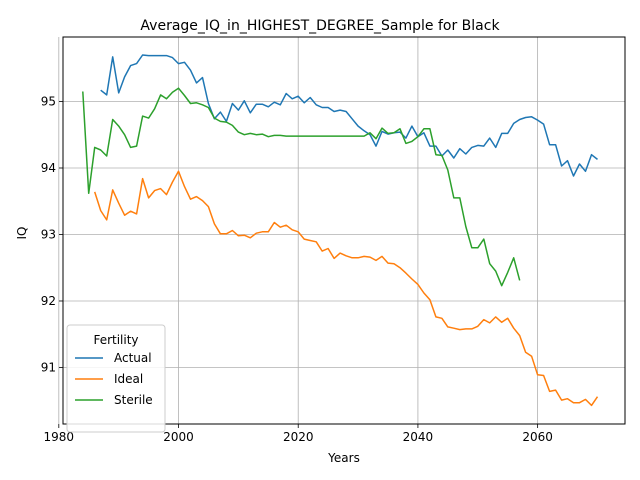 The width and height of the screenshot is (640, 480). I want to click on legend-label-ideal: Ideal, so click(128, 379).